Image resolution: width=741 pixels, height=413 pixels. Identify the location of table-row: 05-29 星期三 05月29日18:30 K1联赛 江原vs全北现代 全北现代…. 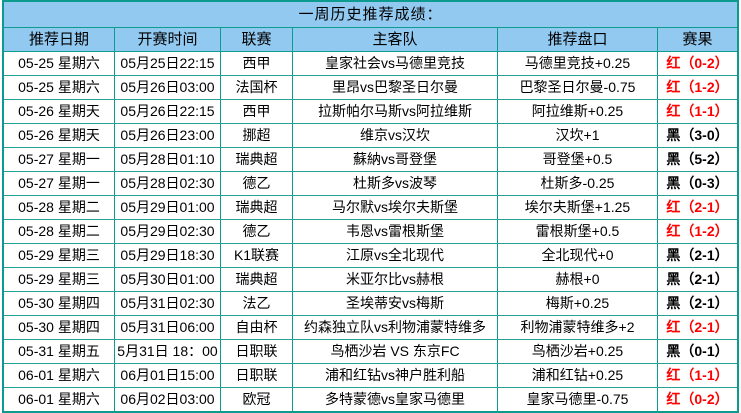
(370, 256).